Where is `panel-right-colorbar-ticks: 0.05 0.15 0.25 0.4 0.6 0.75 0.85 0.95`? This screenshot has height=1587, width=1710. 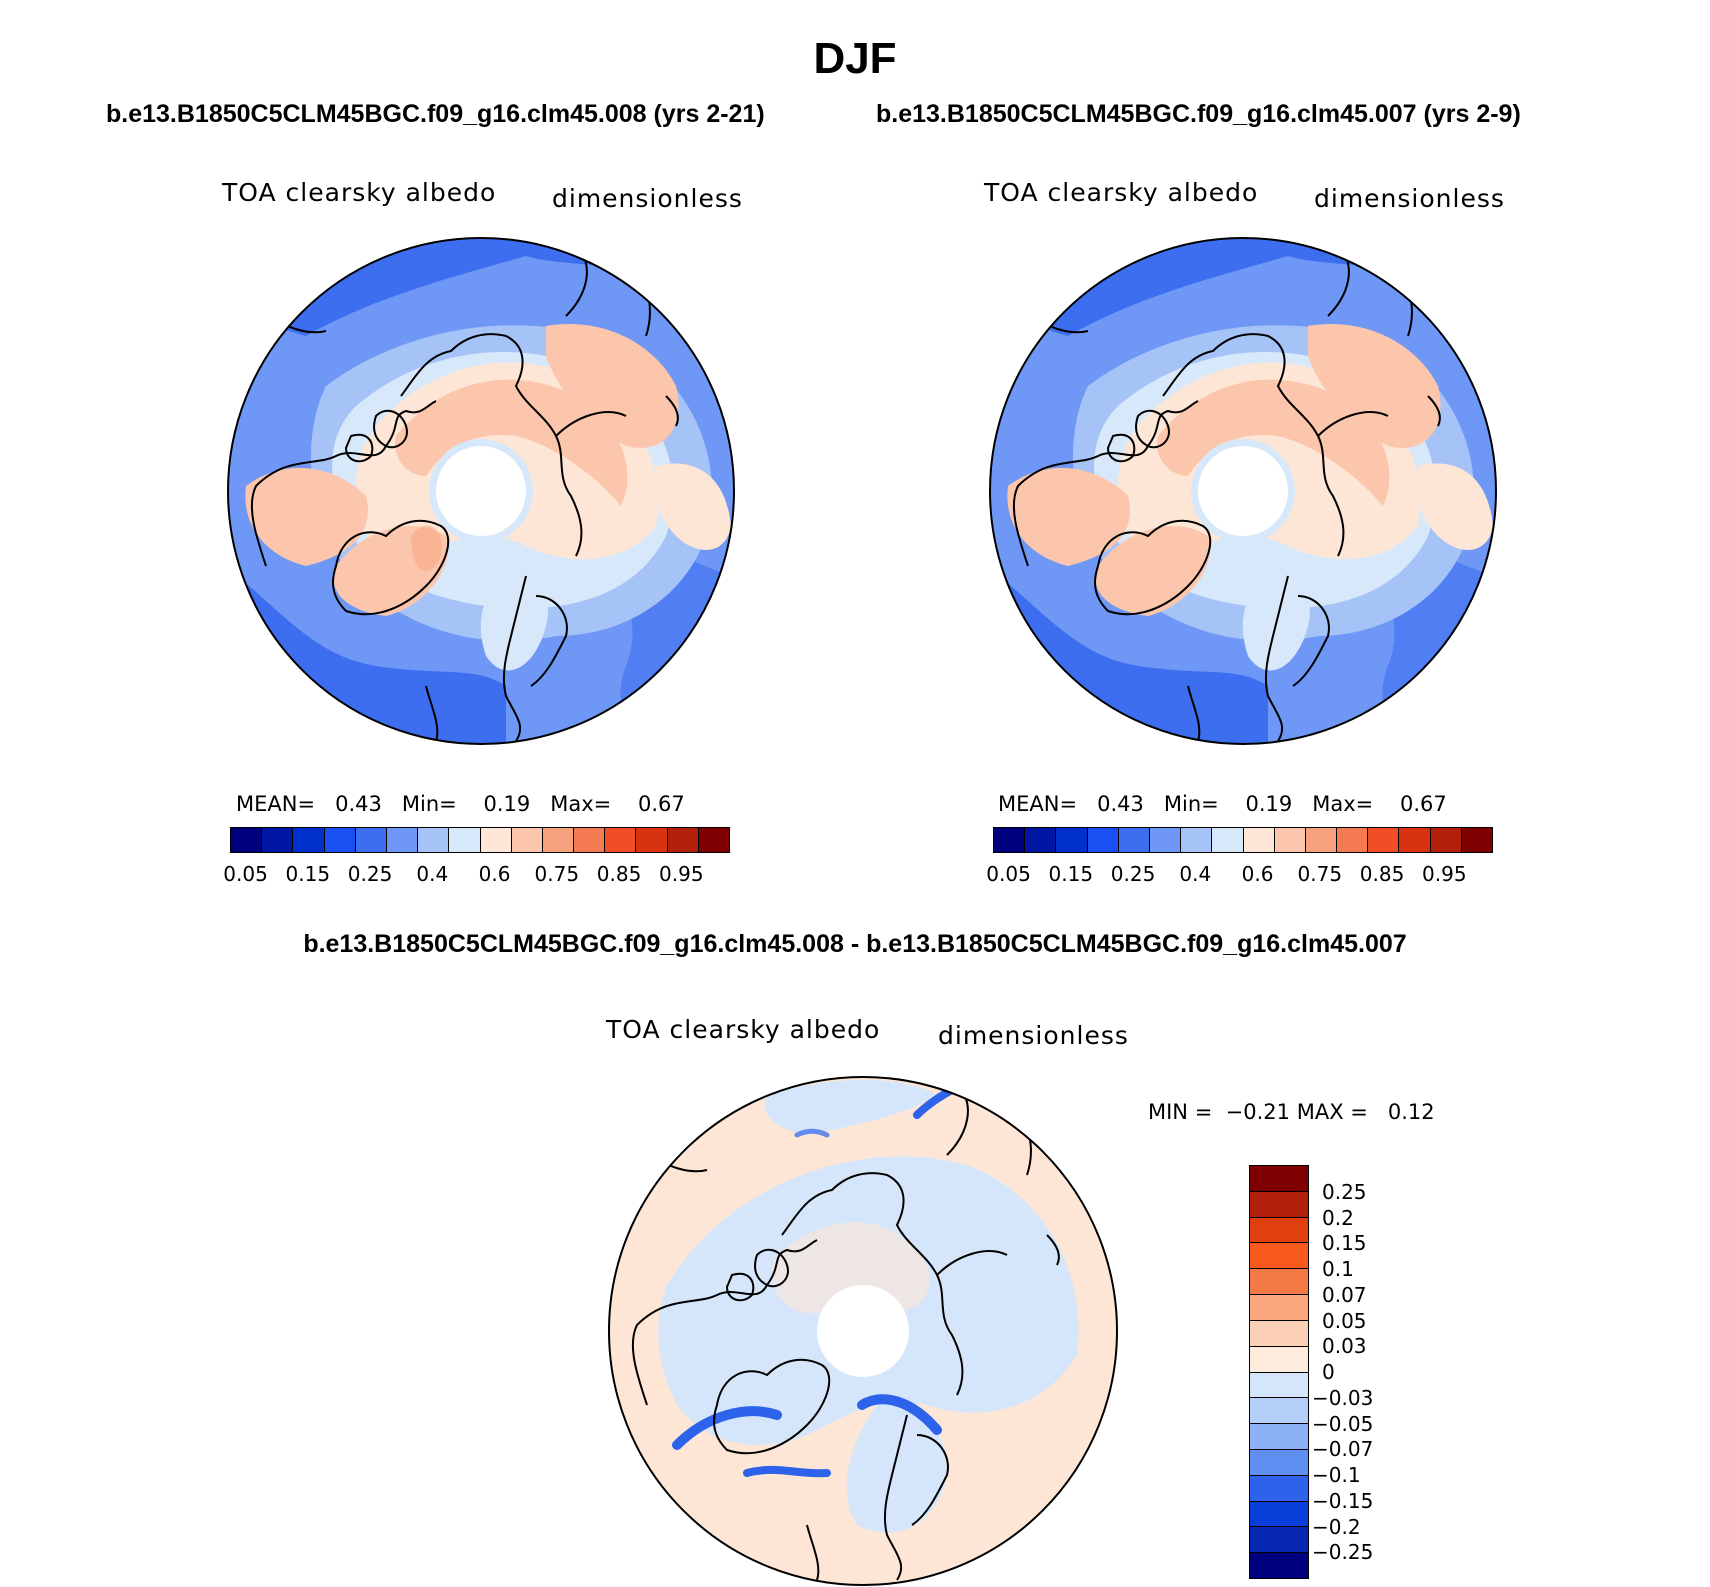
panel-right-colorbar-ticks: 0.05 0.15 0.25 0.4 0.6 0.75 0.85 0.95 is located at coordinates (1238, 875).